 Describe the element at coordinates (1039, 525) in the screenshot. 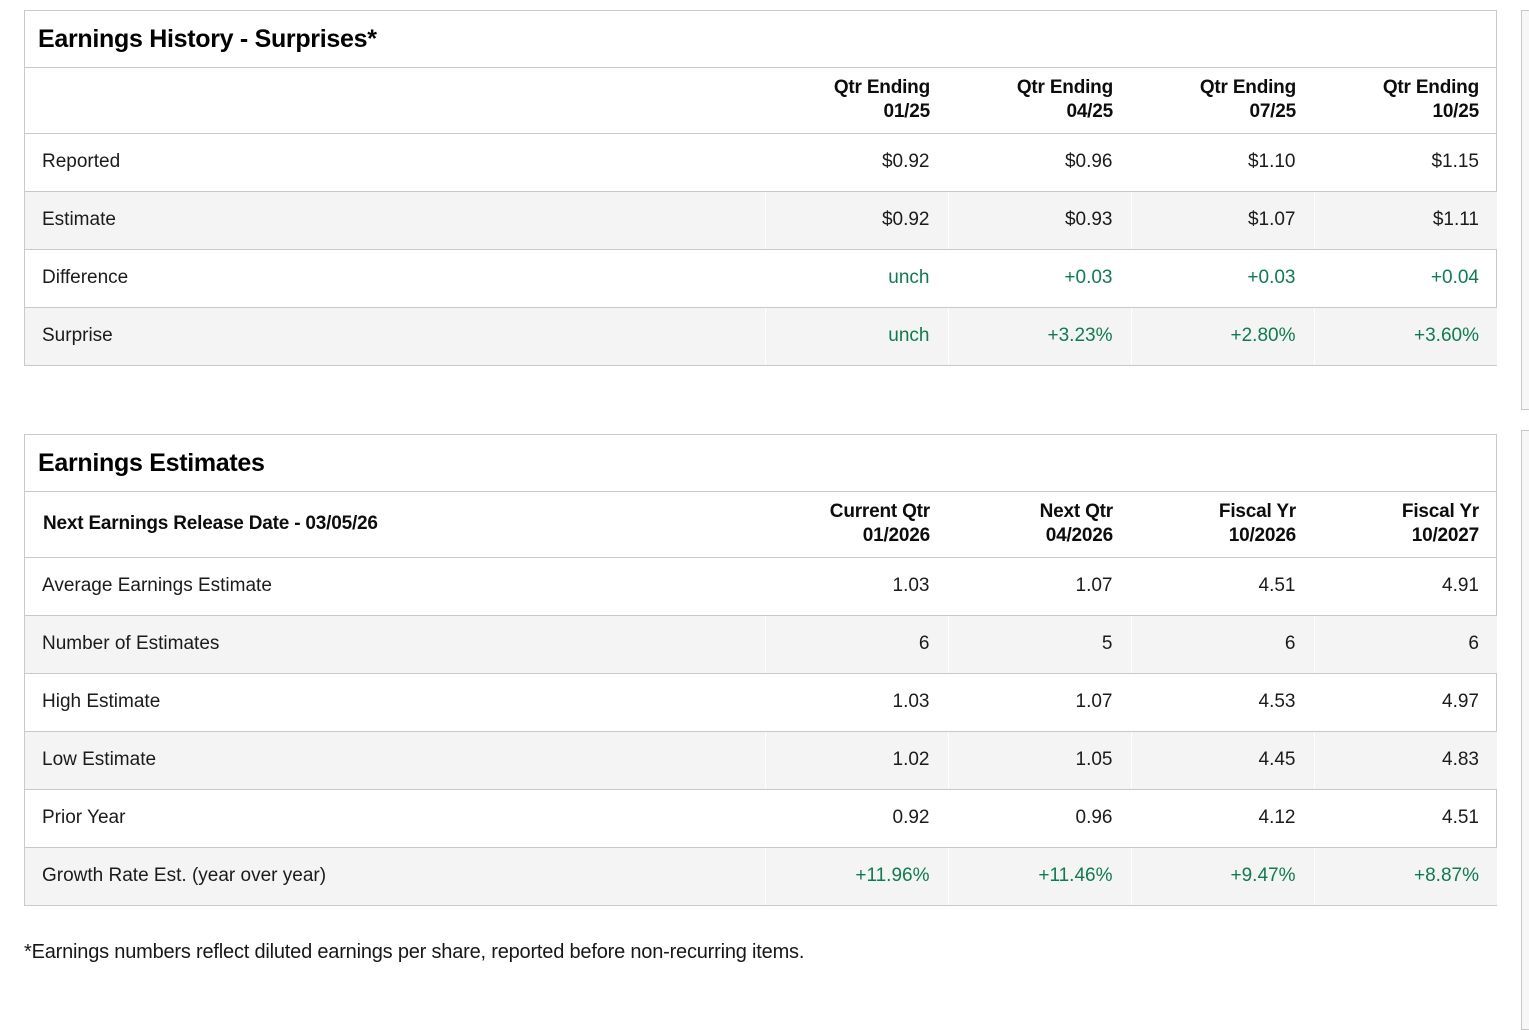

I see `column-header: Next Qtr 04/2026` at that location.